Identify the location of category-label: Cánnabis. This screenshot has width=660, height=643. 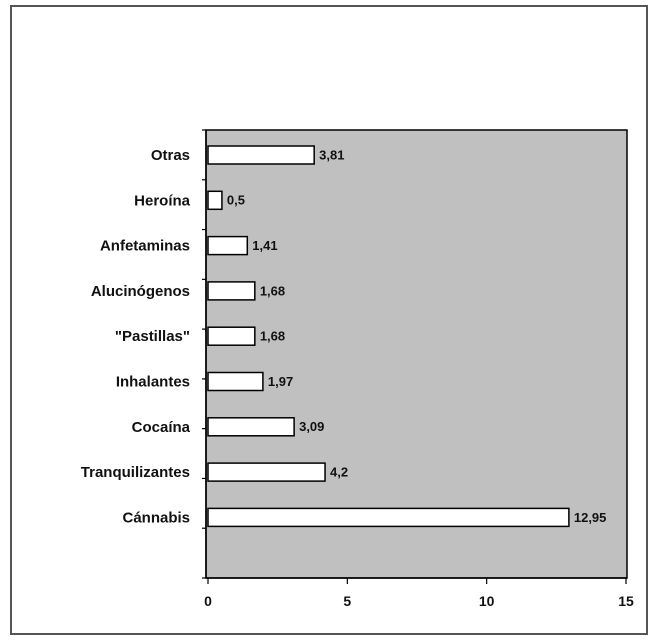
(156, 517).